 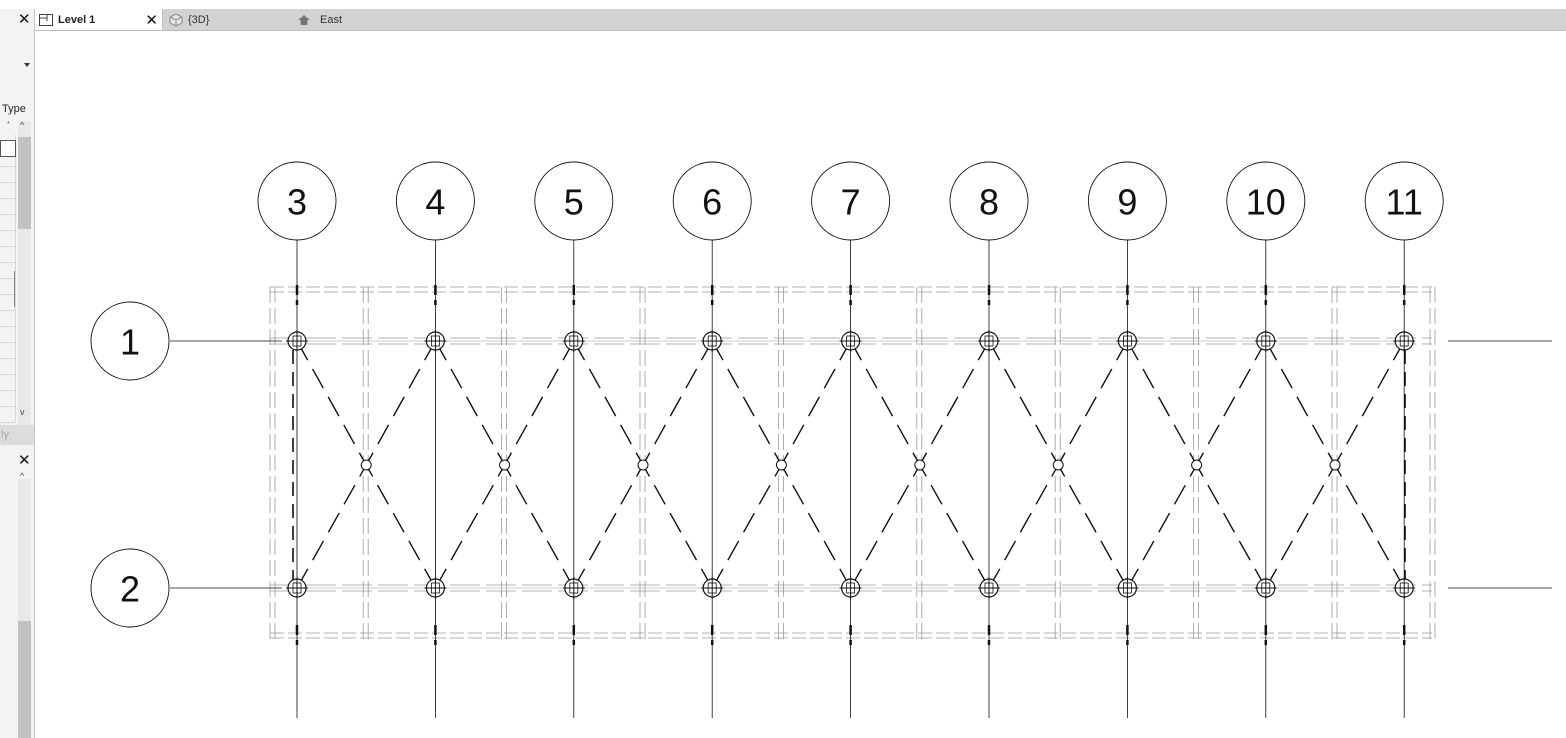 I want to click on grid-bubble-label: 6, so click(x=712, y=202).